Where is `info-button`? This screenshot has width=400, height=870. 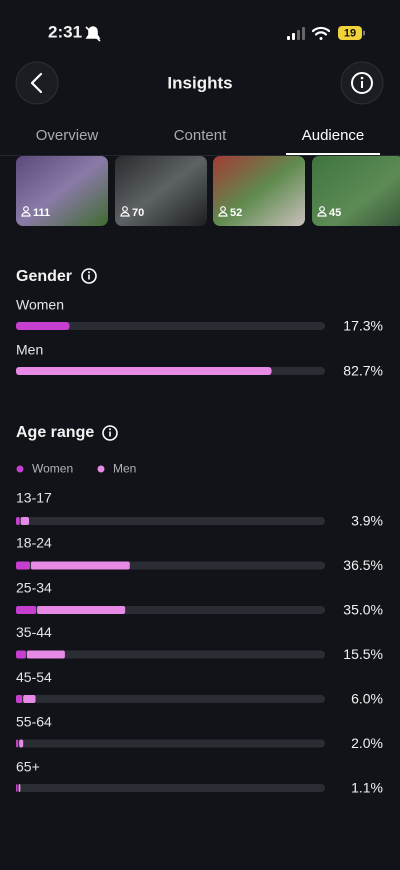 info-button is located at coordinates (362, 83).